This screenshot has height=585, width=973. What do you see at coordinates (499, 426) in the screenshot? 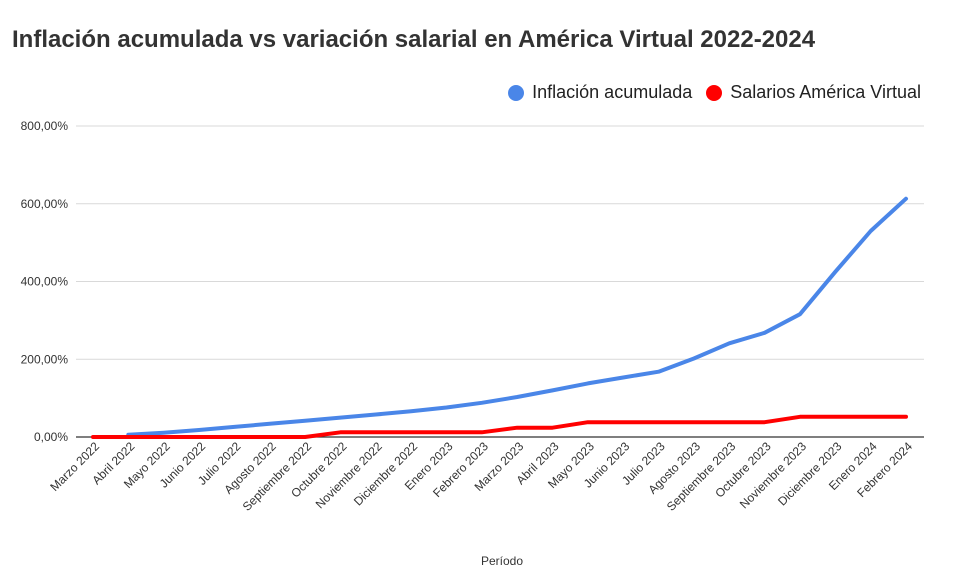
I see `series-line-salarios` at bounding box center [499, 426].